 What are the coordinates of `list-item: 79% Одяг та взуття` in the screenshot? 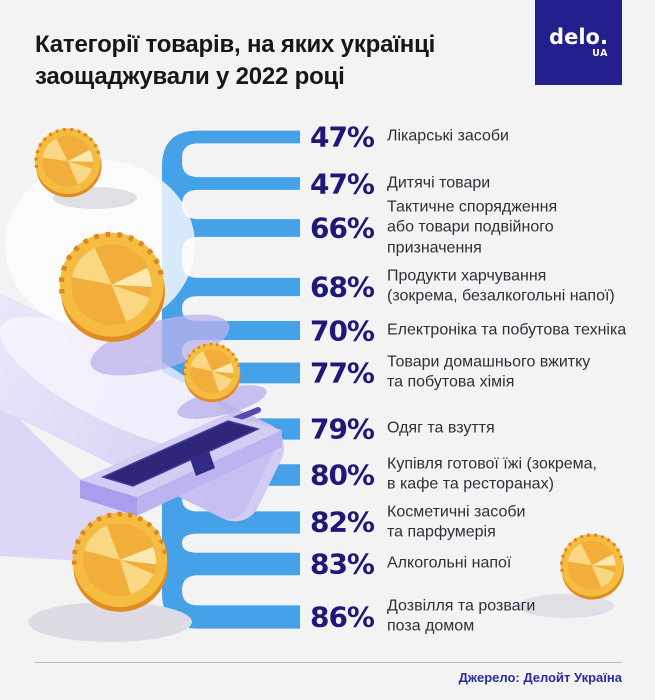 It's located at (476, 429).